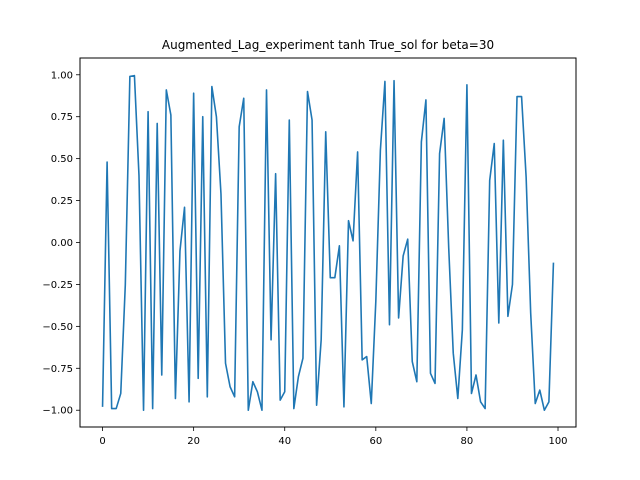 The height and width of the screenshot is (480, 640). I want to click on y-tick-label: 0.00, so click(62, 243).